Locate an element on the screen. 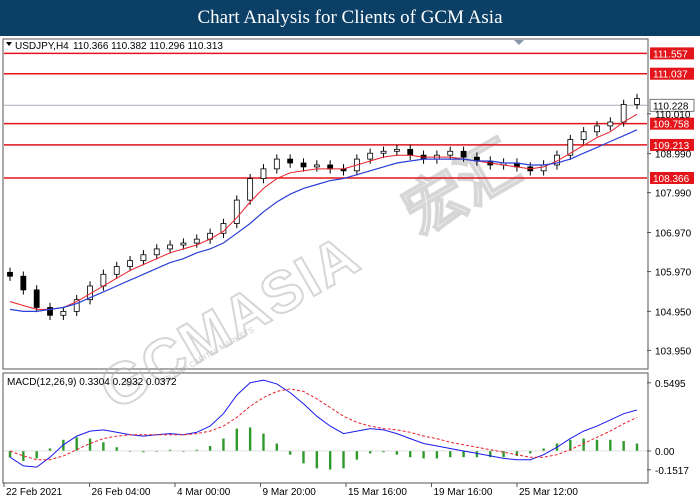  time-tick-0: 22 Feb 2021 is located at coordinates (34, 492).